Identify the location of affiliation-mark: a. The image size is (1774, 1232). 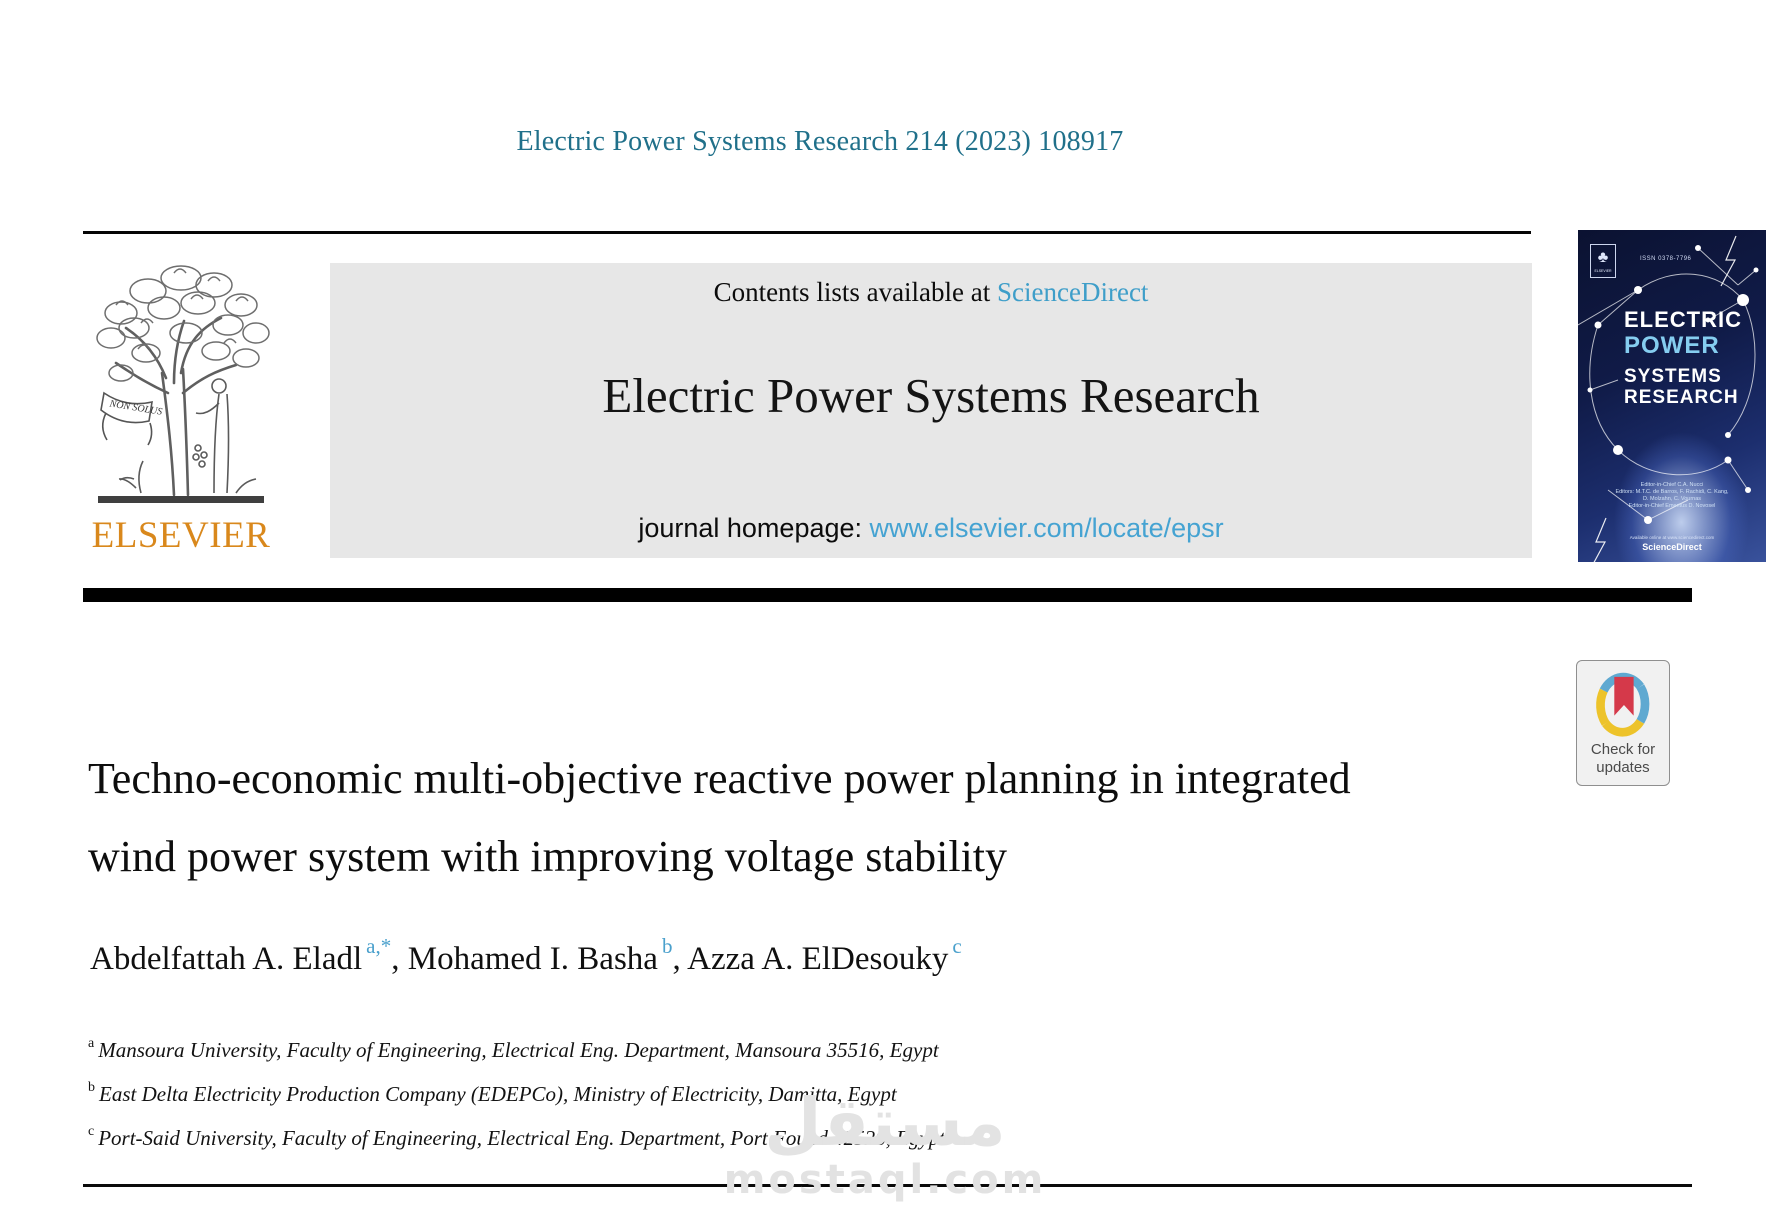
(91, 1043).